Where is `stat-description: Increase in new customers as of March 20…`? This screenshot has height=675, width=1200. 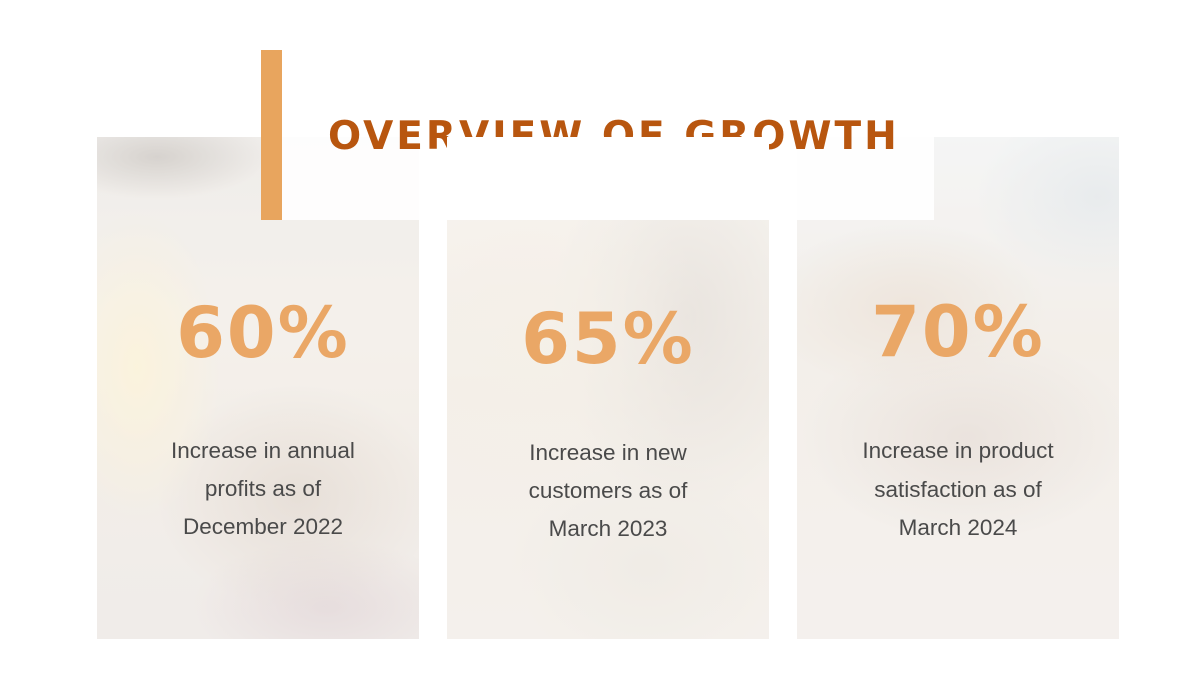
stat-description: Increase in new customers as of March 20… is located at coordinates (608, 490).